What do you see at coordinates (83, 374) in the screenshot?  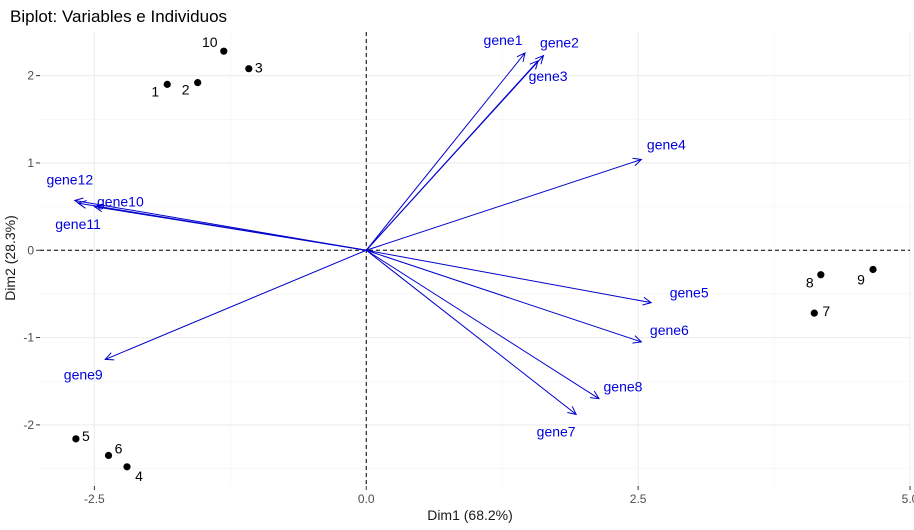 I see `variable-label-gene9: gene9` at bounding box center [83, 374].